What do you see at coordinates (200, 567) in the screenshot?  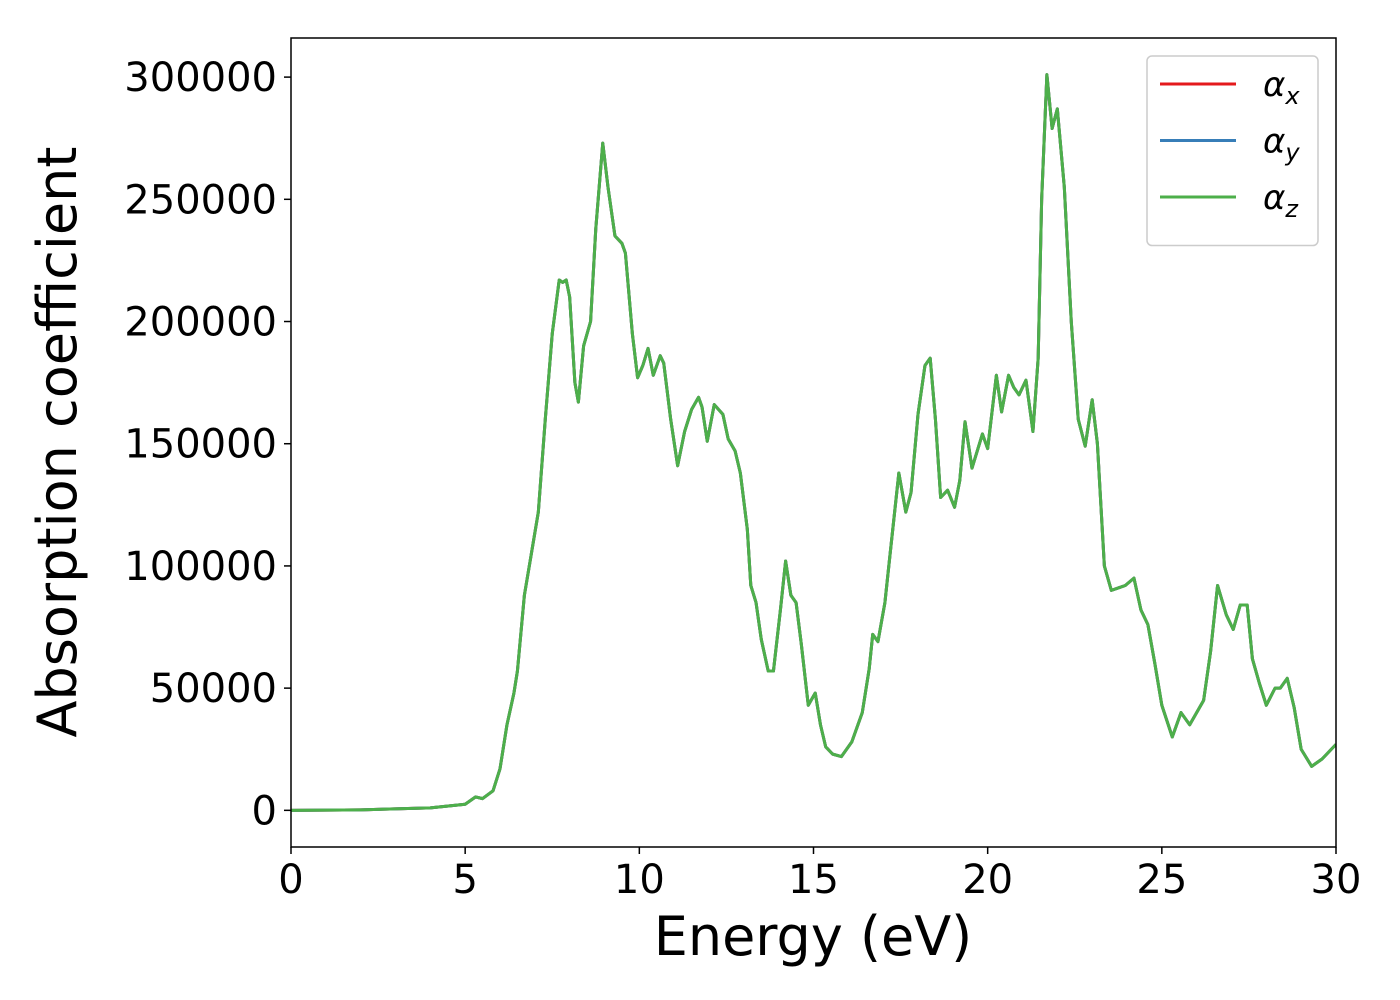 I see `y-tick-label: 100000` at bounding box center [200, 567].